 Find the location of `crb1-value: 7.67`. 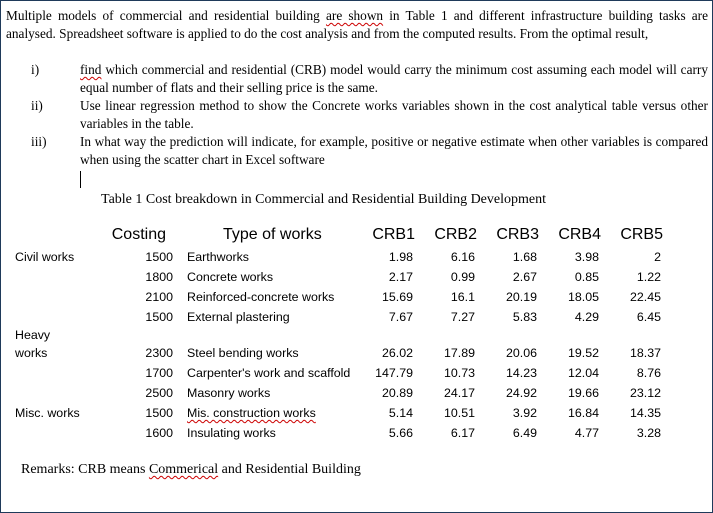

crb1-value: 7.67 is located at coordinates (400, 317).